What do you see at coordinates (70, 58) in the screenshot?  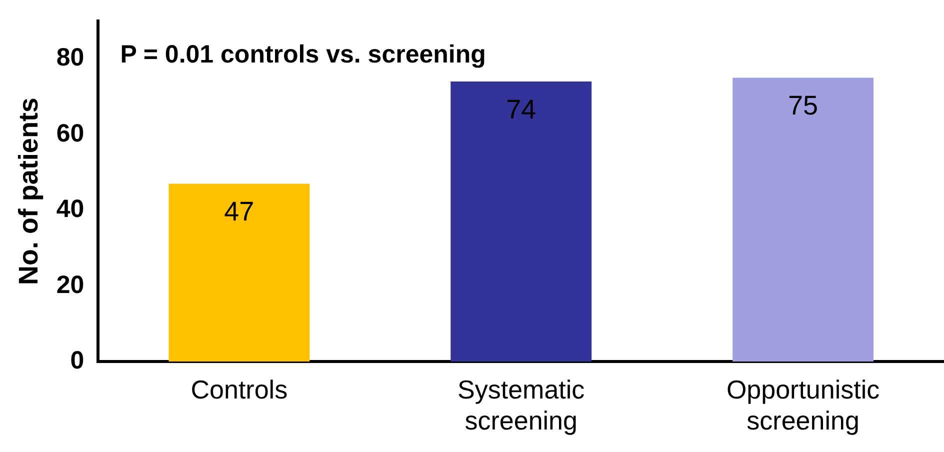 I see `y-tick-label: 80` at bounding box center [70, 58].